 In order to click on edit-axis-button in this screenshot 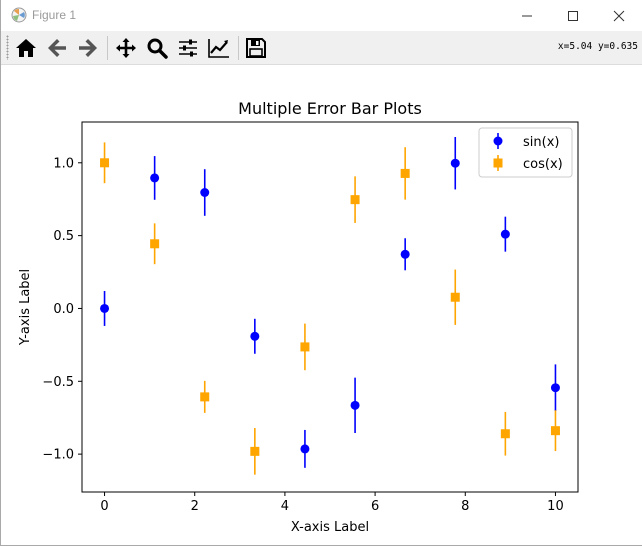, I will do `click(219, 48)`.